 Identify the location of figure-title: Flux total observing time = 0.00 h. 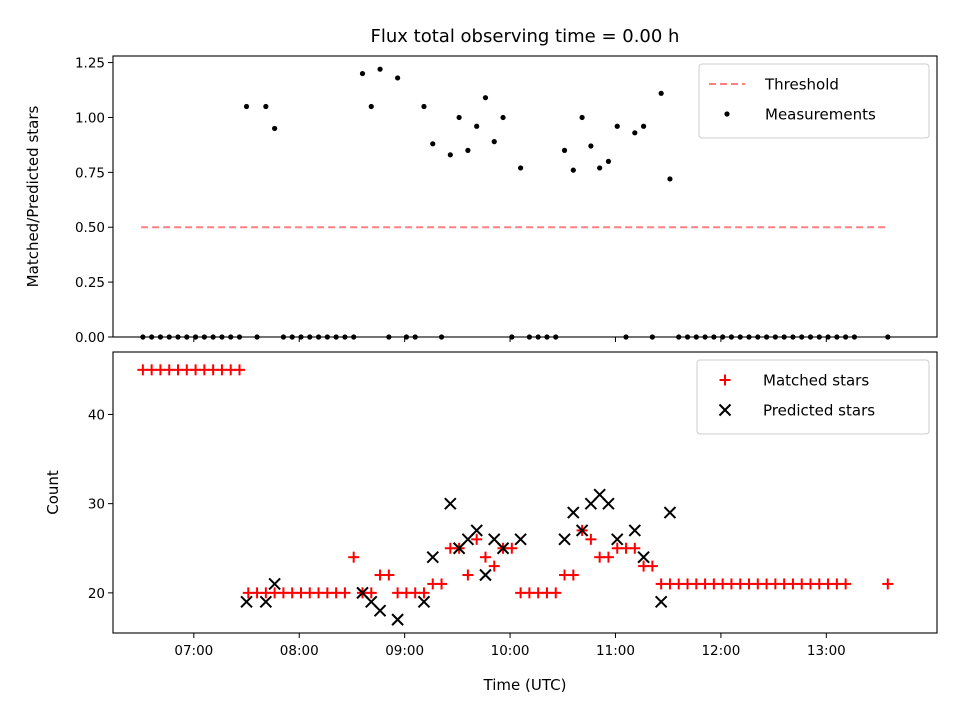
(525, 36).